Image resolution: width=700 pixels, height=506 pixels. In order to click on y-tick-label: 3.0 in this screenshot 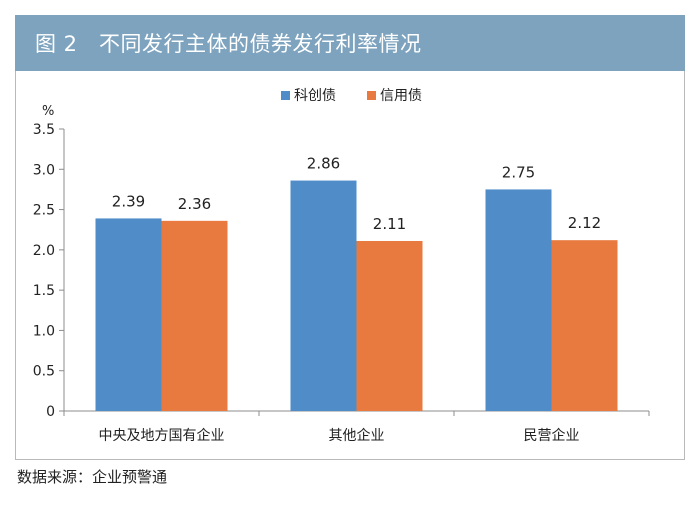, I will do `click(44, 170)`.